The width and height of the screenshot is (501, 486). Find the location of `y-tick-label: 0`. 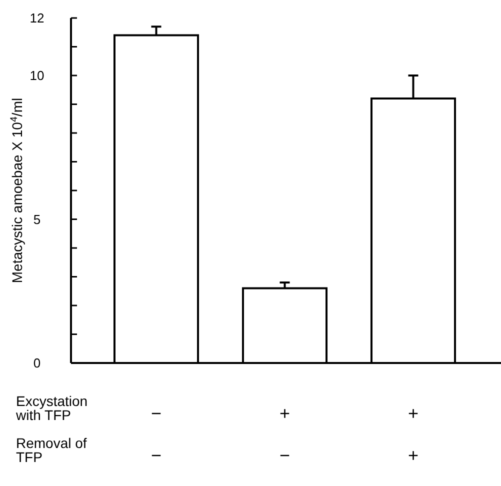

y-tick-label: 0 is located at coordinates (37, 363).